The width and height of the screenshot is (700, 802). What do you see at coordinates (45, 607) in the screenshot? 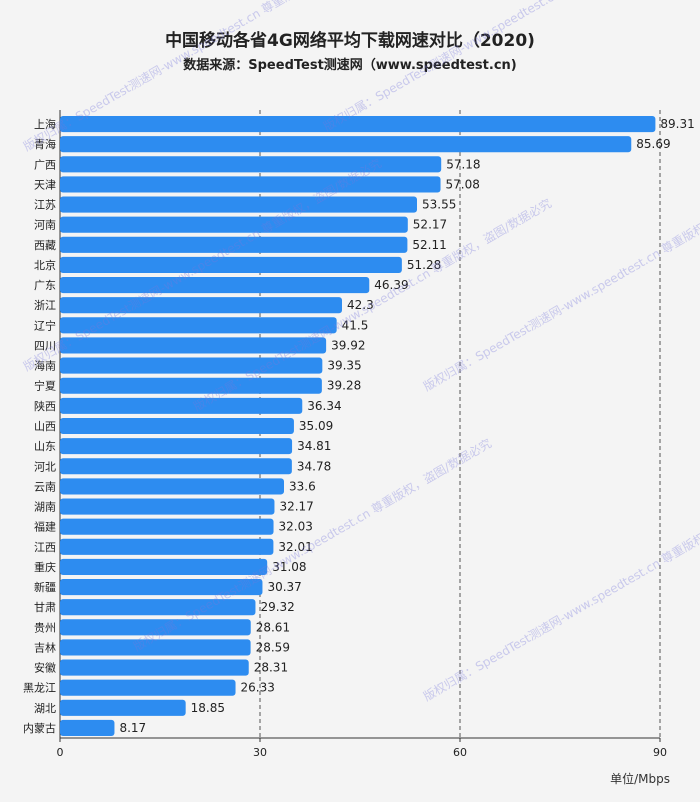
I see `category-label: 甘肃` at bounding box center [45, 607].